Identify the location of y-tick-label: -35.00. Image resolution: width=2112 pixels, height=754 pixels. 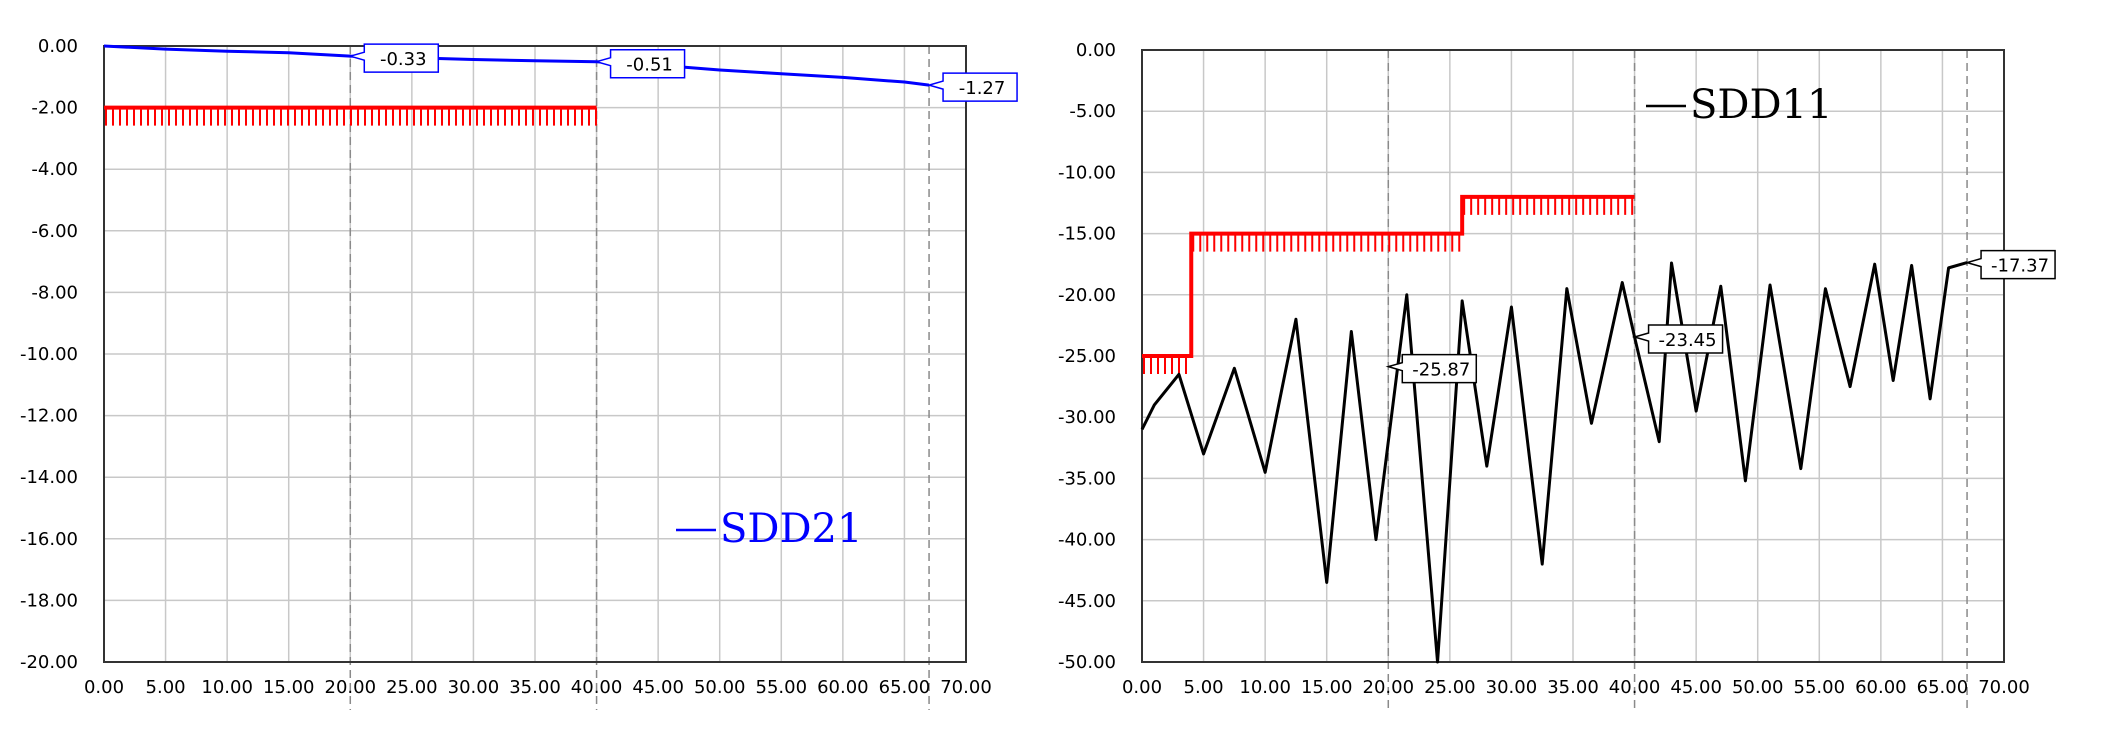
(1087, 478).